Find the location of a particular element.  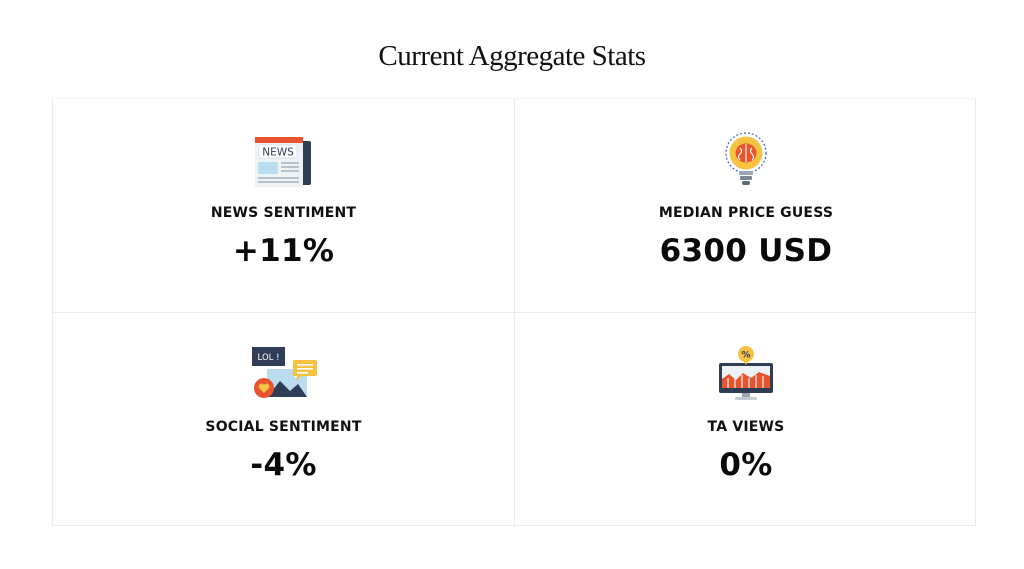

social-media-icon: LOL ! is located at coordinates (284, 374).